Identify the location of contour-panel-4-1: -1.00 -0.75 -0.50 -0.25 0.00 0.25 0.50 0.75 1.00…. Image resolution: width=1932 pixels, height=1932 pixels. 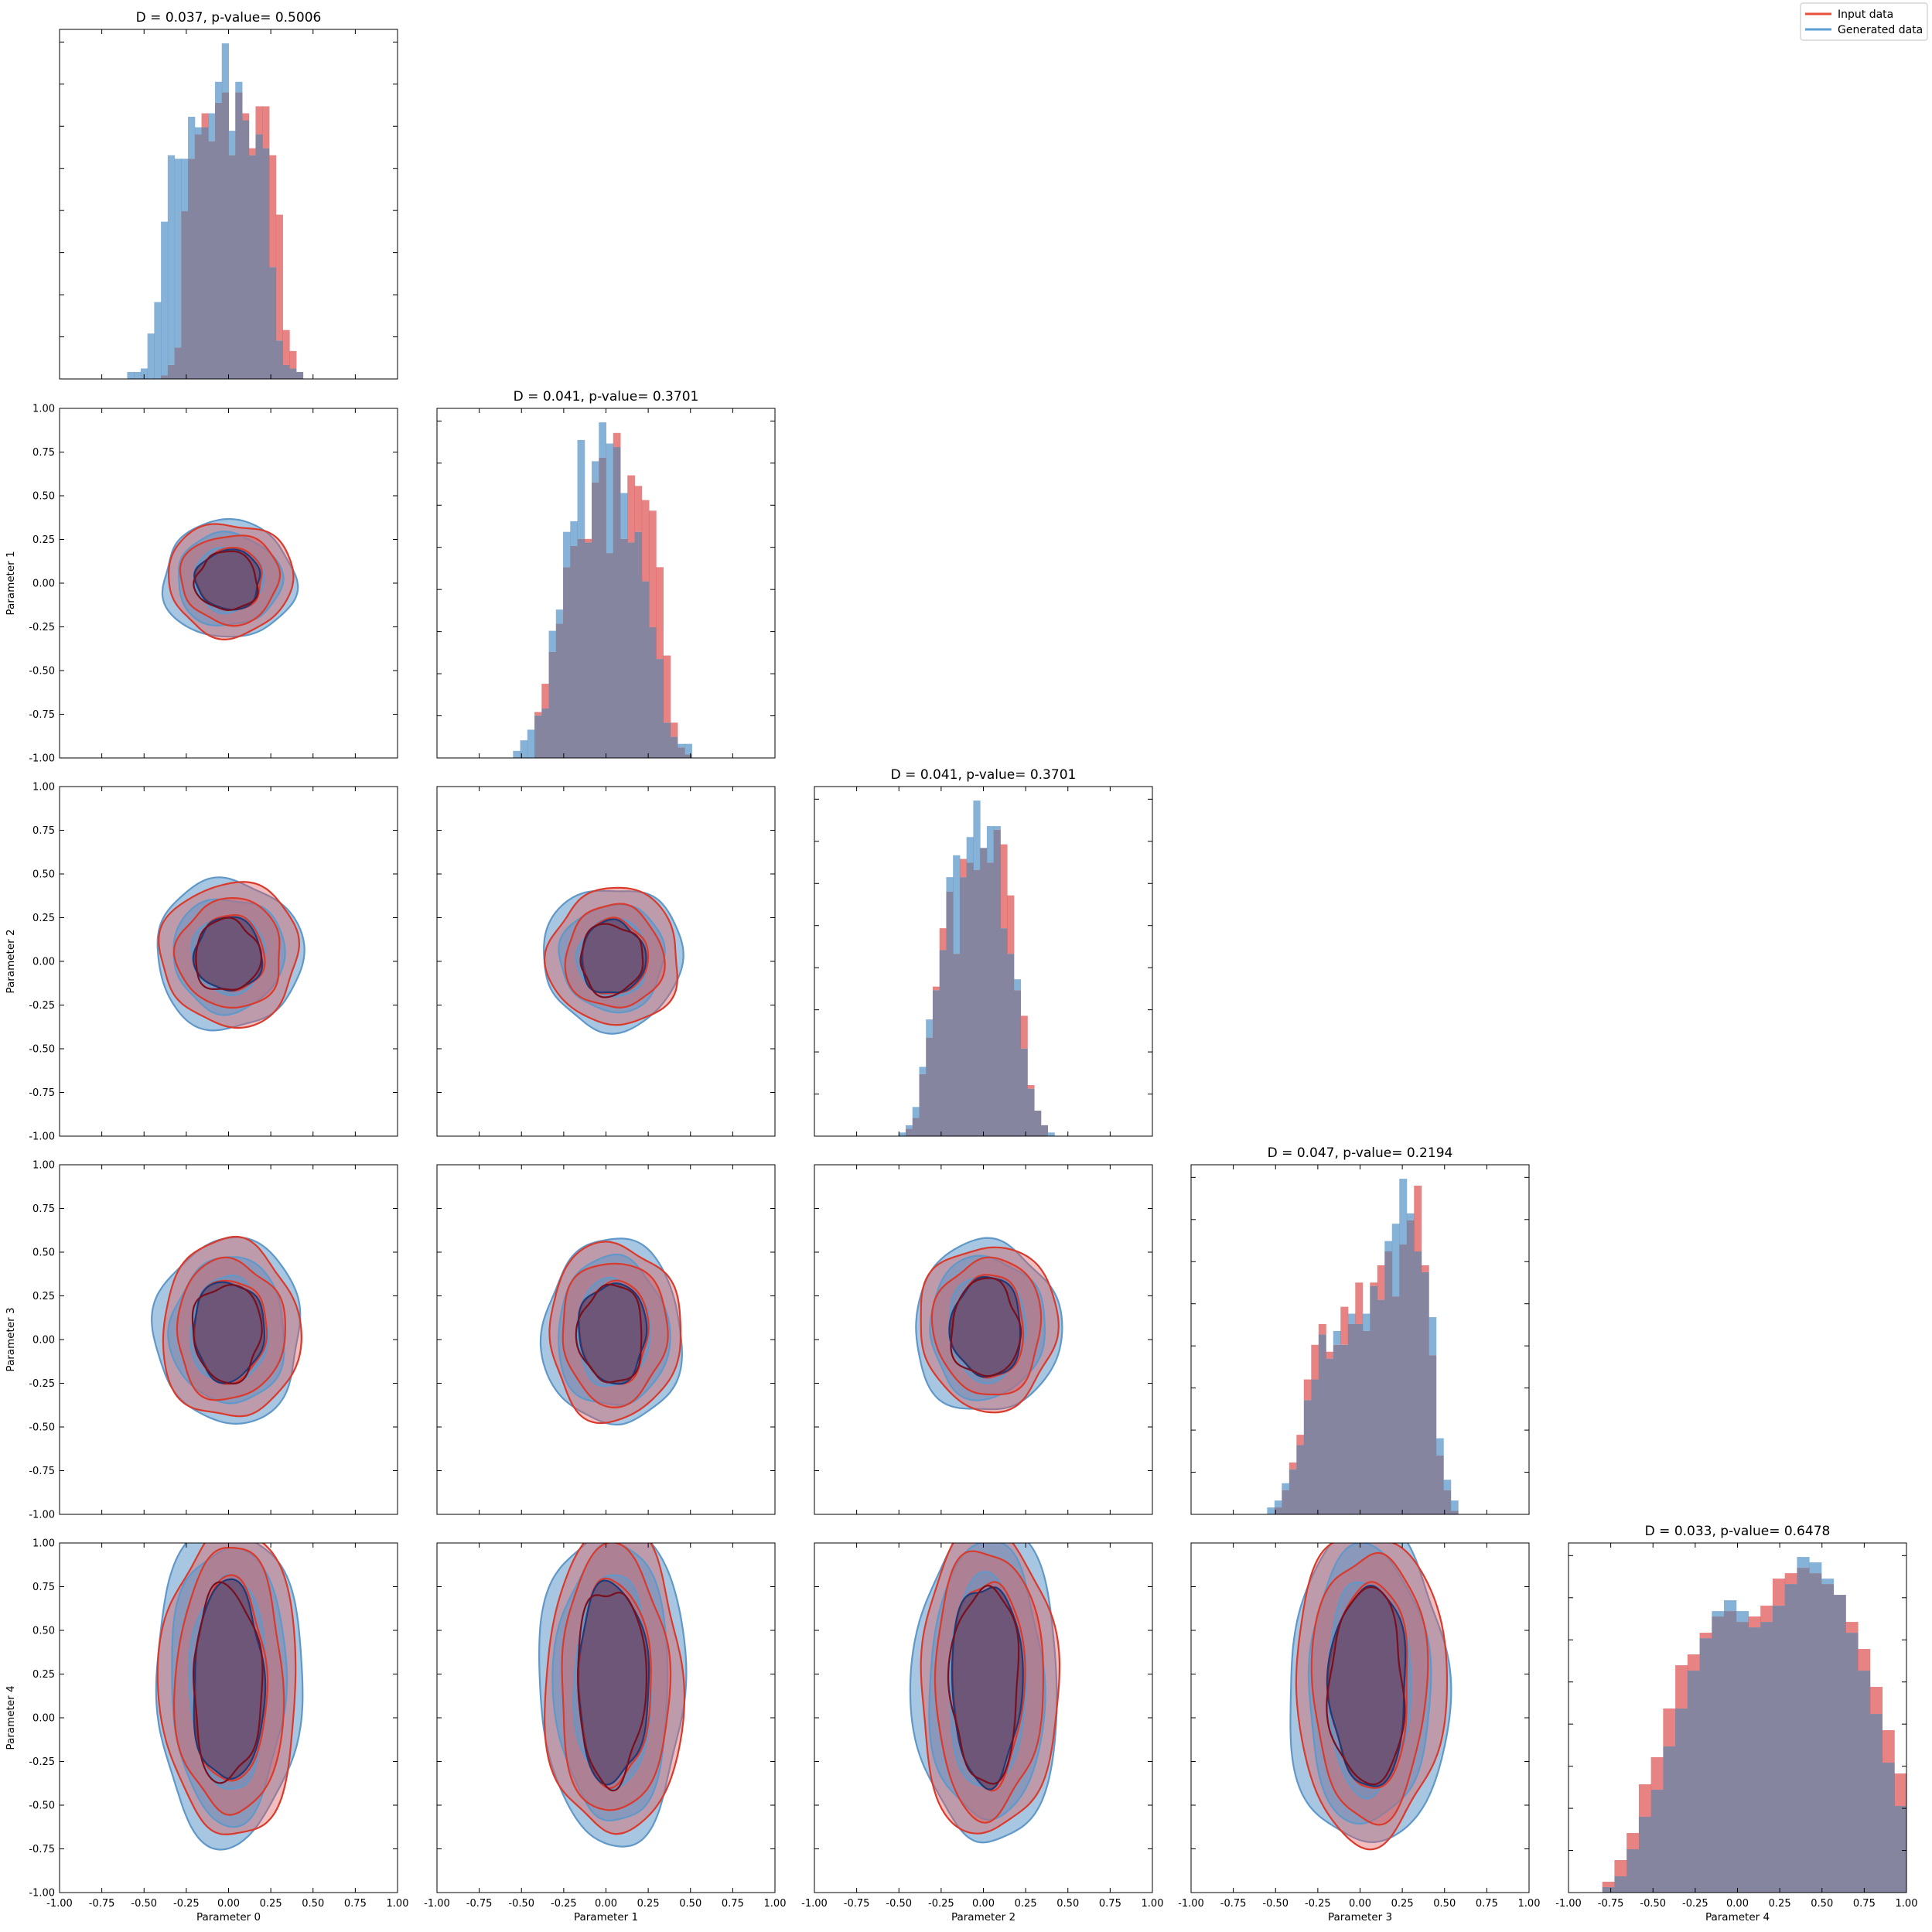
(605, 1732).